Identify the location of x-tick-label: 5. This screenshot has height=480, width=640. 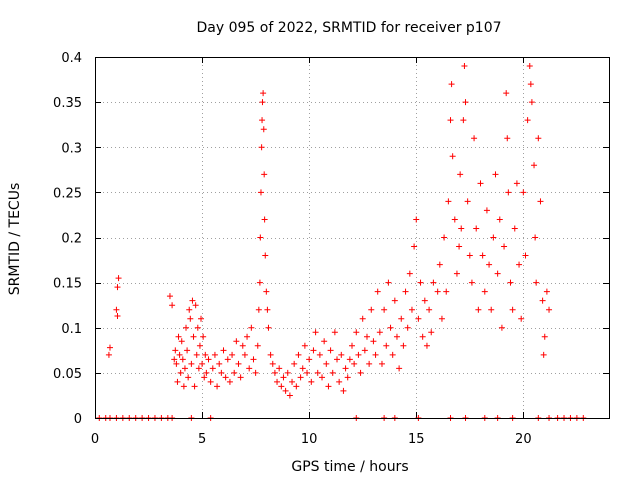
(202, 439).